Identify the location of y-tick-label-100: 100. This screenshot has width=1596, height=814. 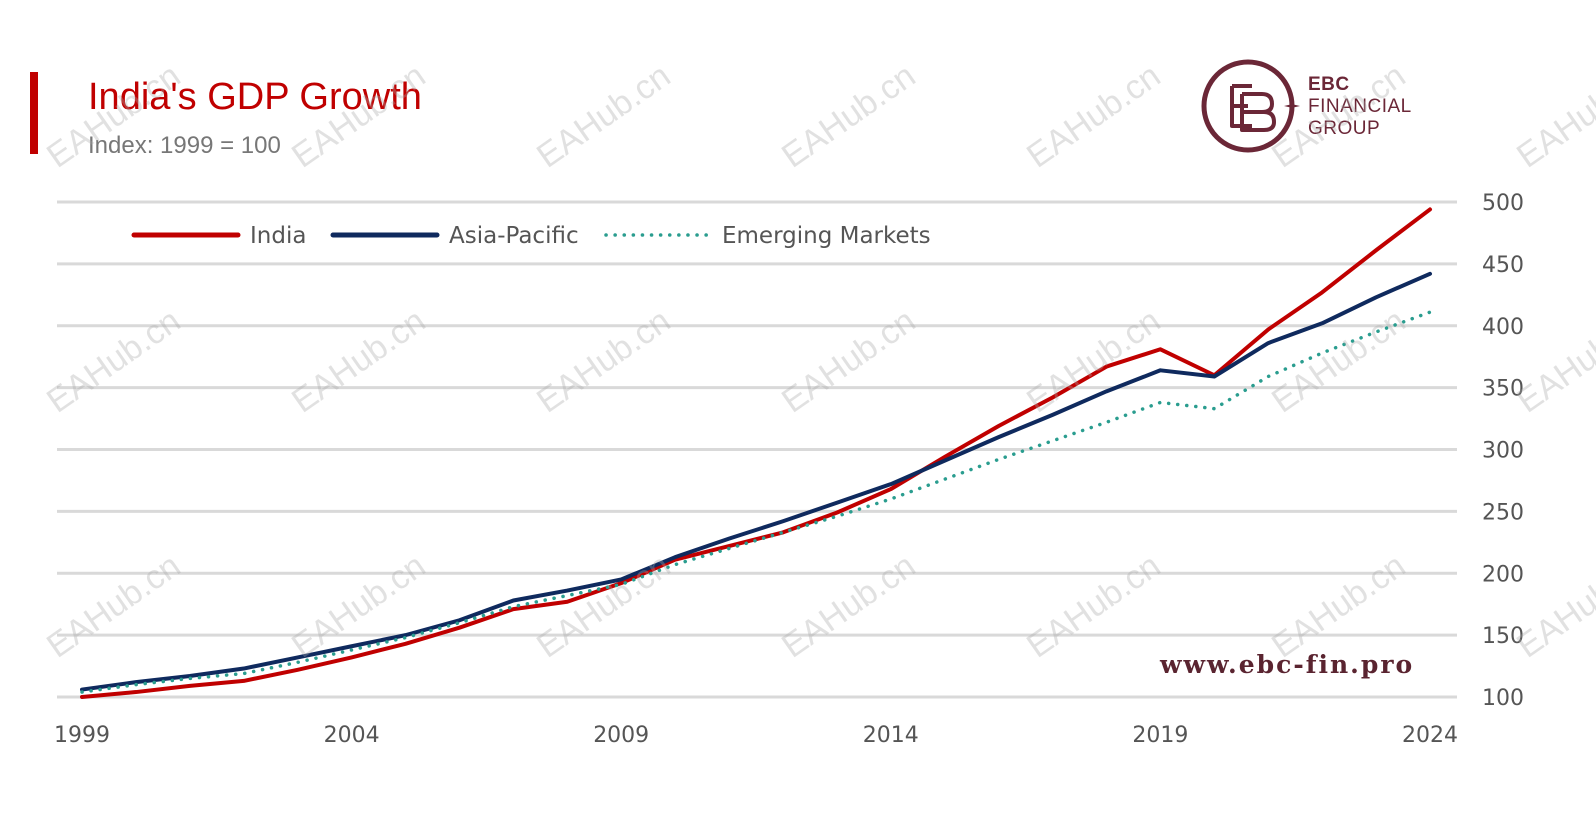
(1503, 698).